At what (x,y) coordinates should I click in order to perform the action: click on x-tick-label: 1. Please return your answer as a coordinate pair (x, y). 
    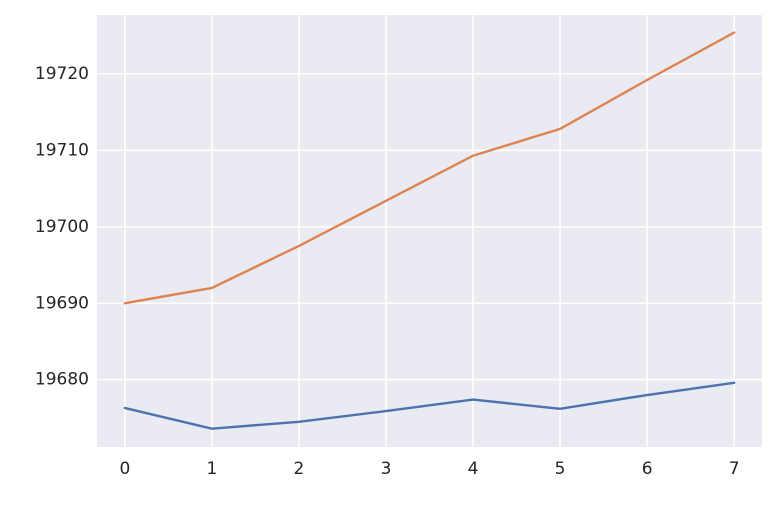
    Looking at the image, I should click on (211, 469).